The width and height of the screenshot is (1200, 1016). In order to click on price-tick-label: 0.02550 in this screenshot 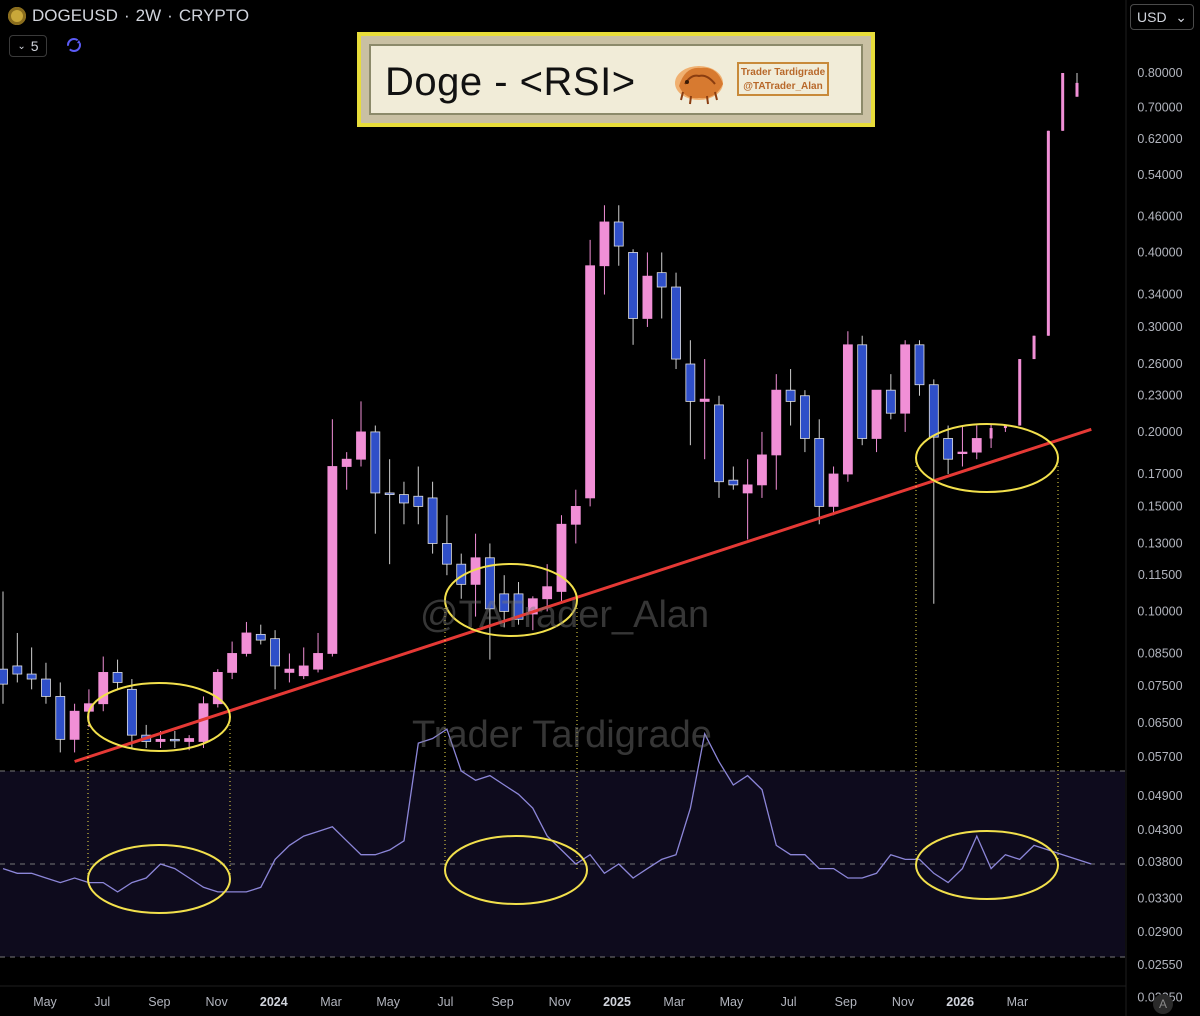, I will do `click(1159, 965)`.